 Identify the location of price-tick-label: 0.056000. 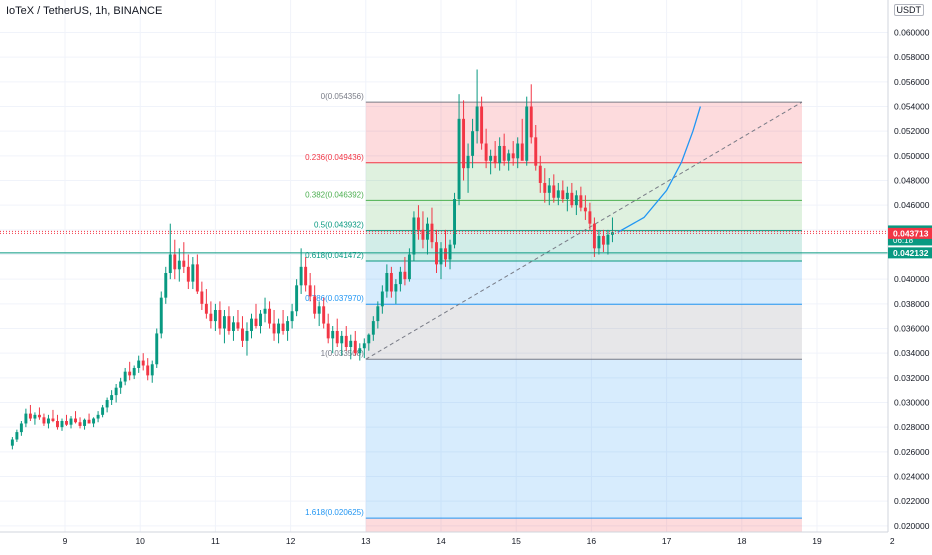
(912, 82).